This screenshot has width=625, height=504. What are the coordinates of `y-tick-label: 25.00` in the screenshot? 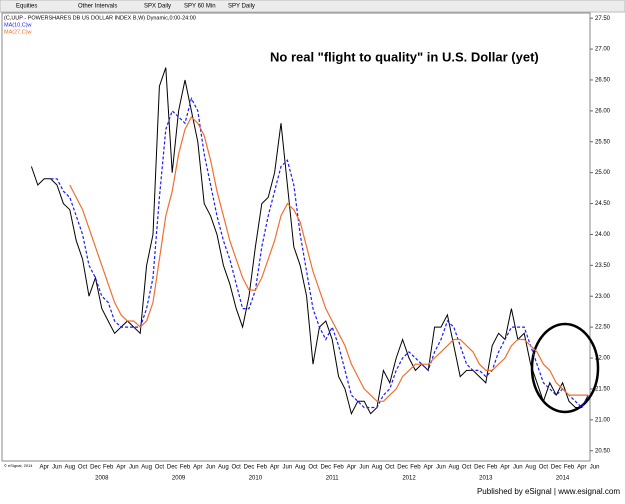 It's located at (603, 173).